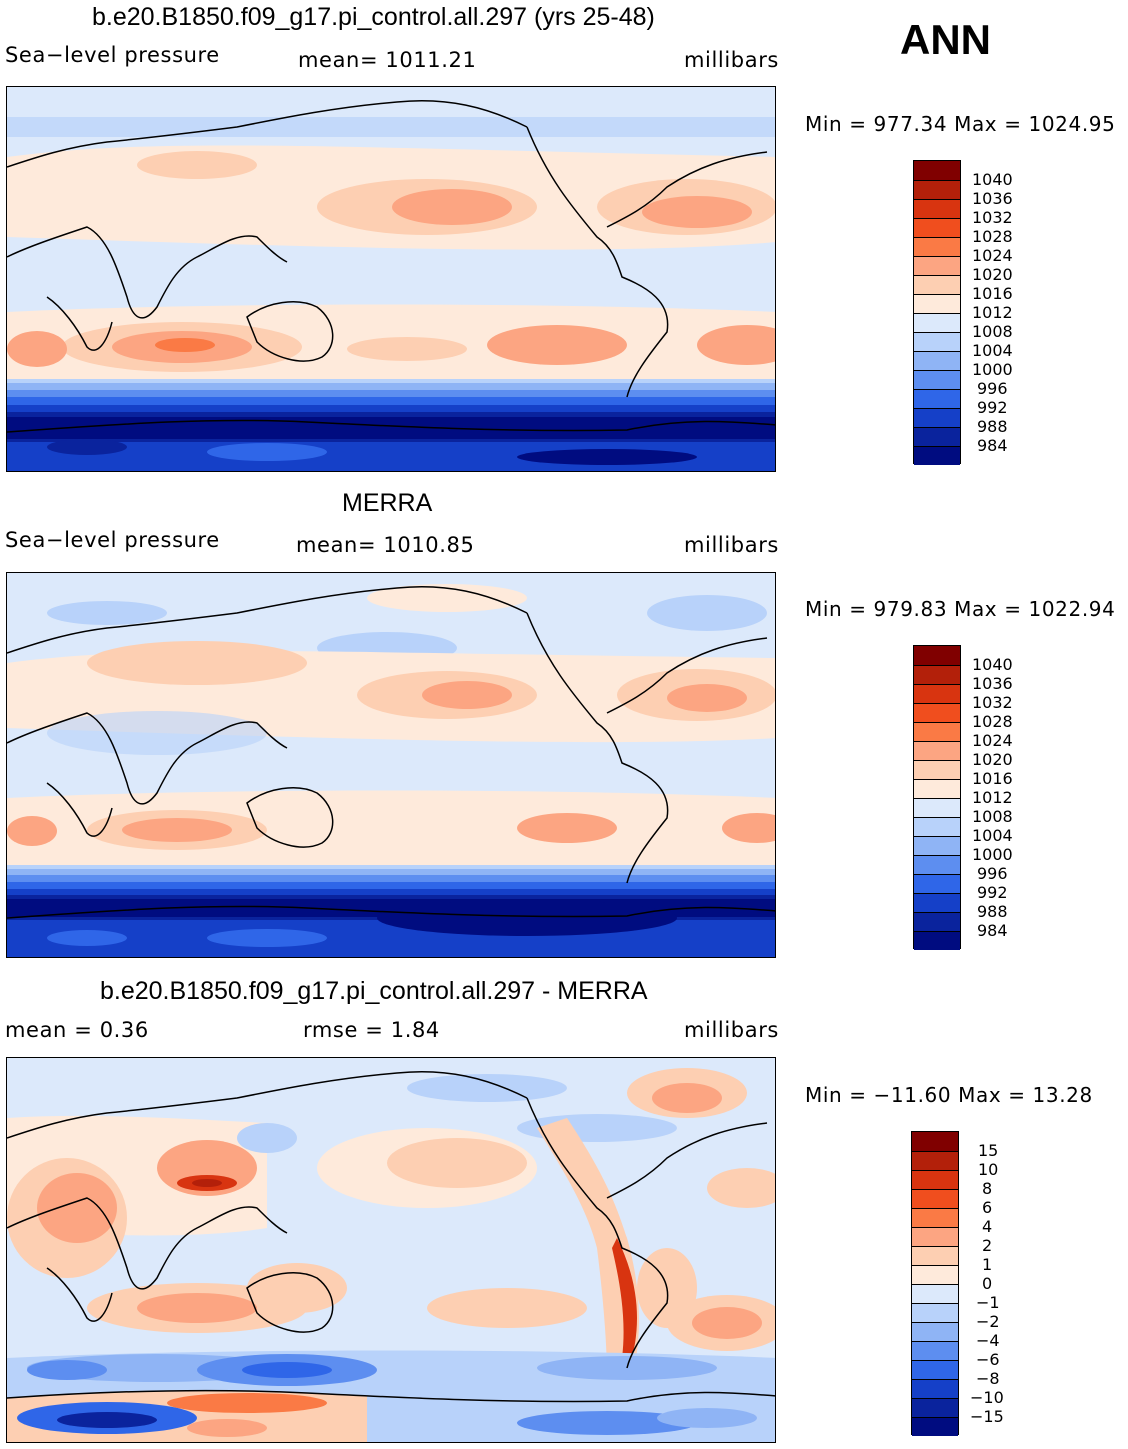 Image resolution: width=1128 pixels, height=1449 pixels. Describe the element at coordinates (987, 1283) in the screenshot. I see `colorbar-tick: 0` at that location.